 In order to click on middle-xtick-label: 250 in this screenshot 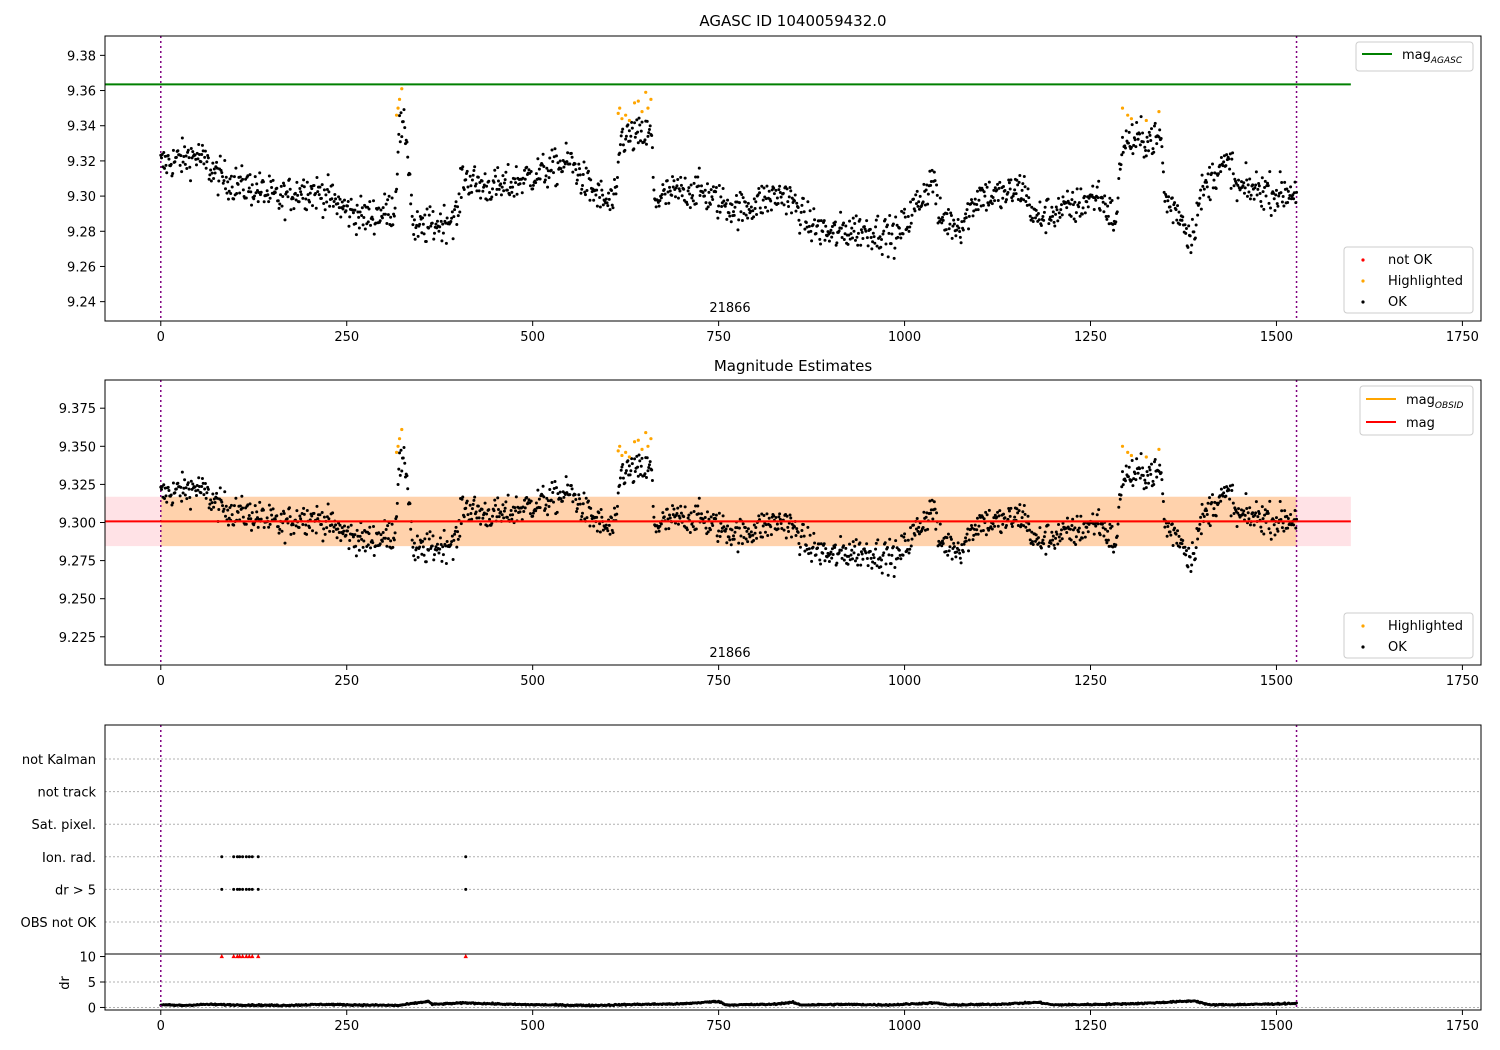, I will do `click(346, 681)`.